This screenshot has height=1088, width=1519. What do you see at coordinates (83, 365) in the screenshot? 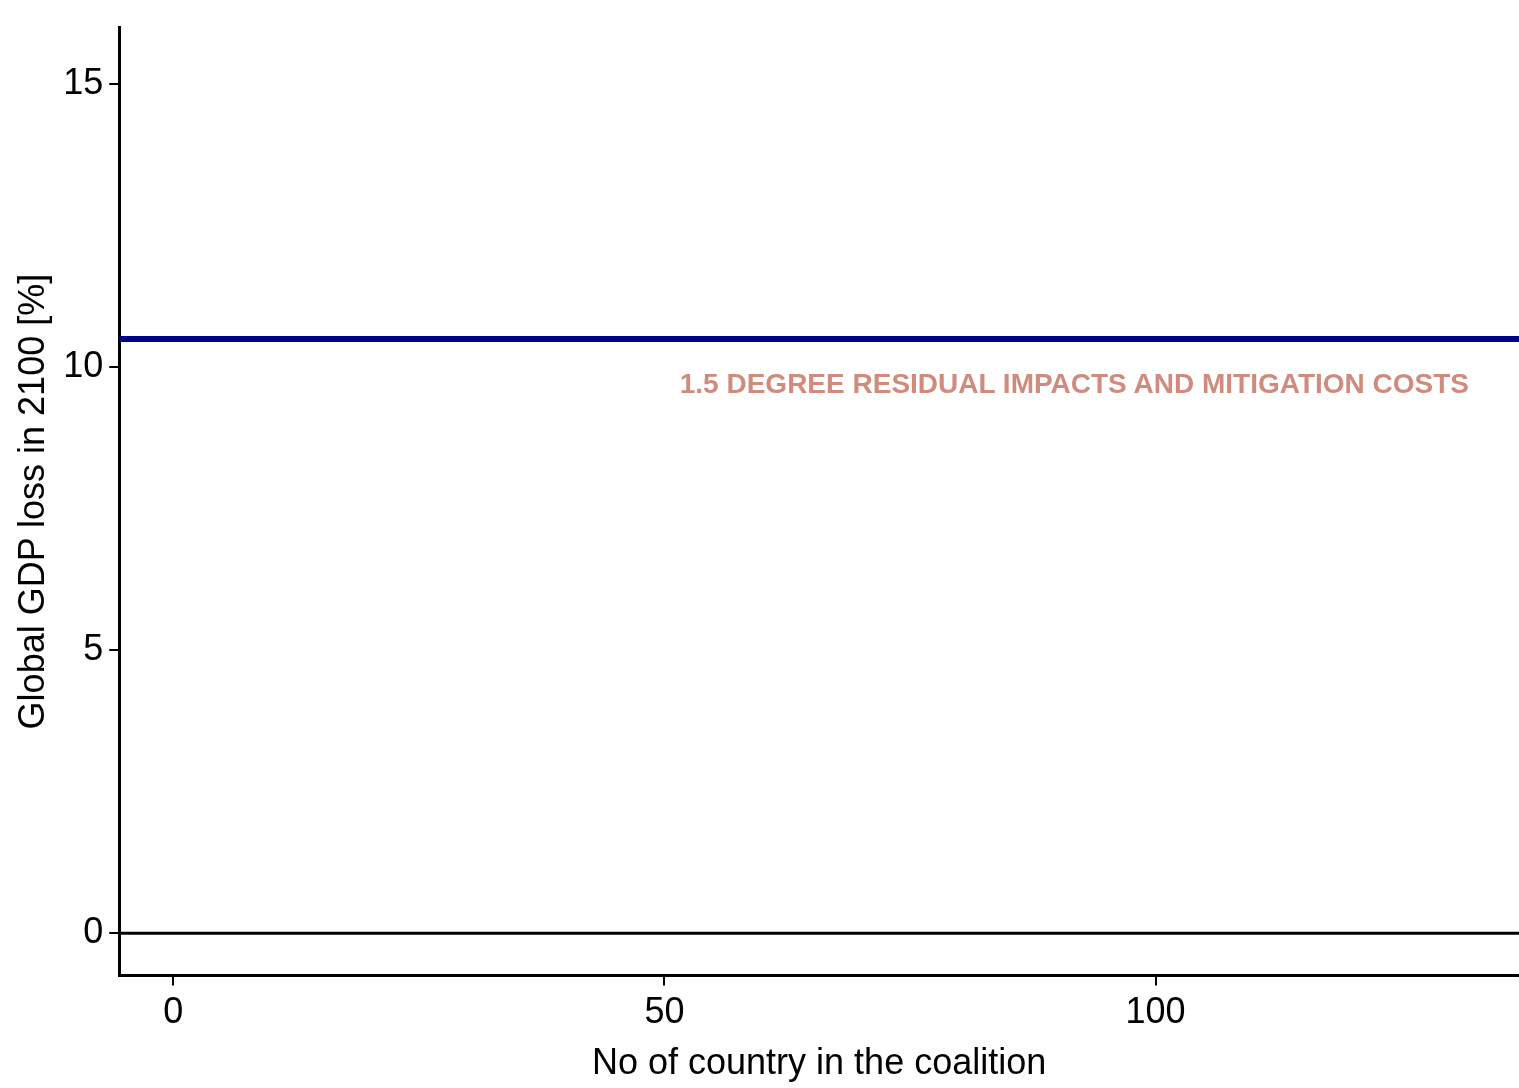
I see `y-tick-label: 10` at bounding box center [83, 365].